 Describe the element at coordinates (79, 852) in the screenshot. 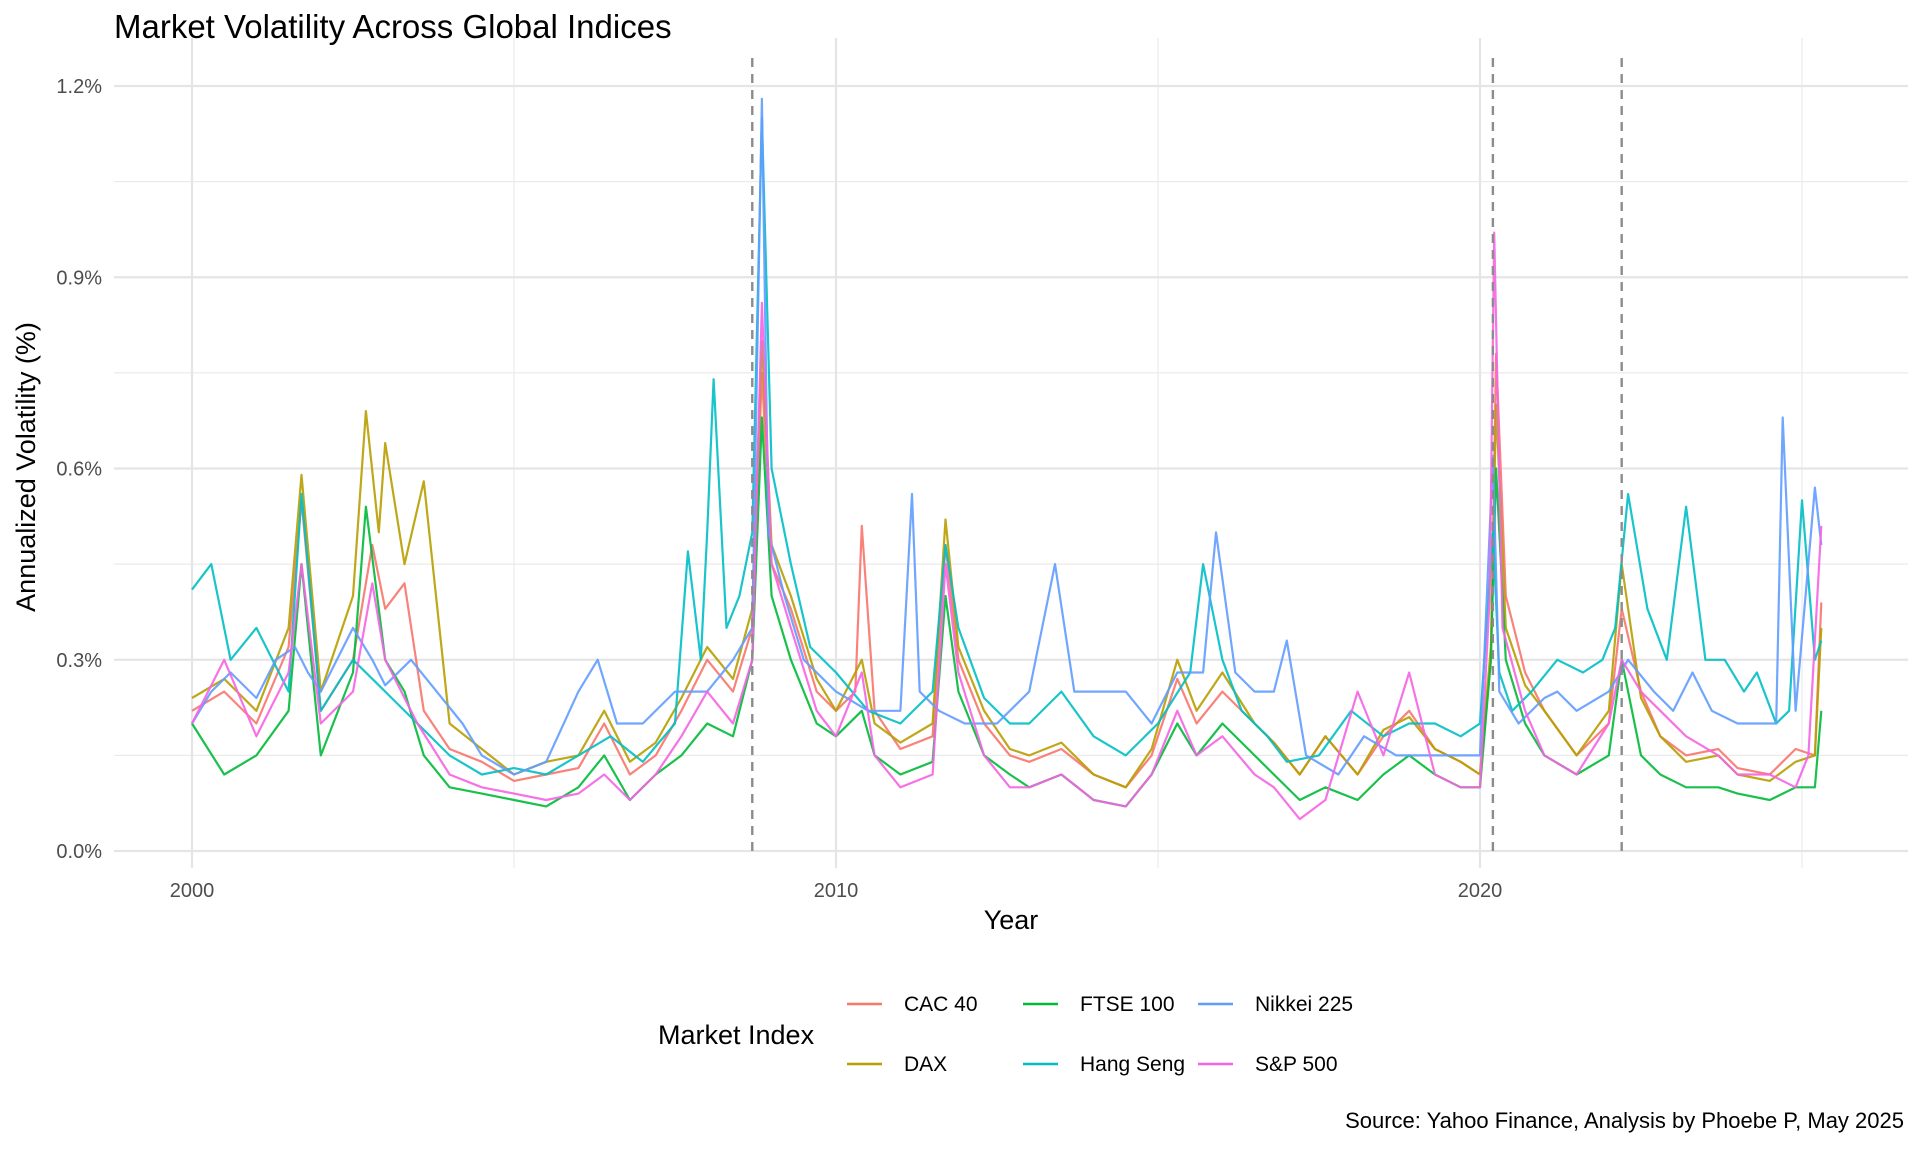

I see `y-tick-label: 0.0%` at that location.